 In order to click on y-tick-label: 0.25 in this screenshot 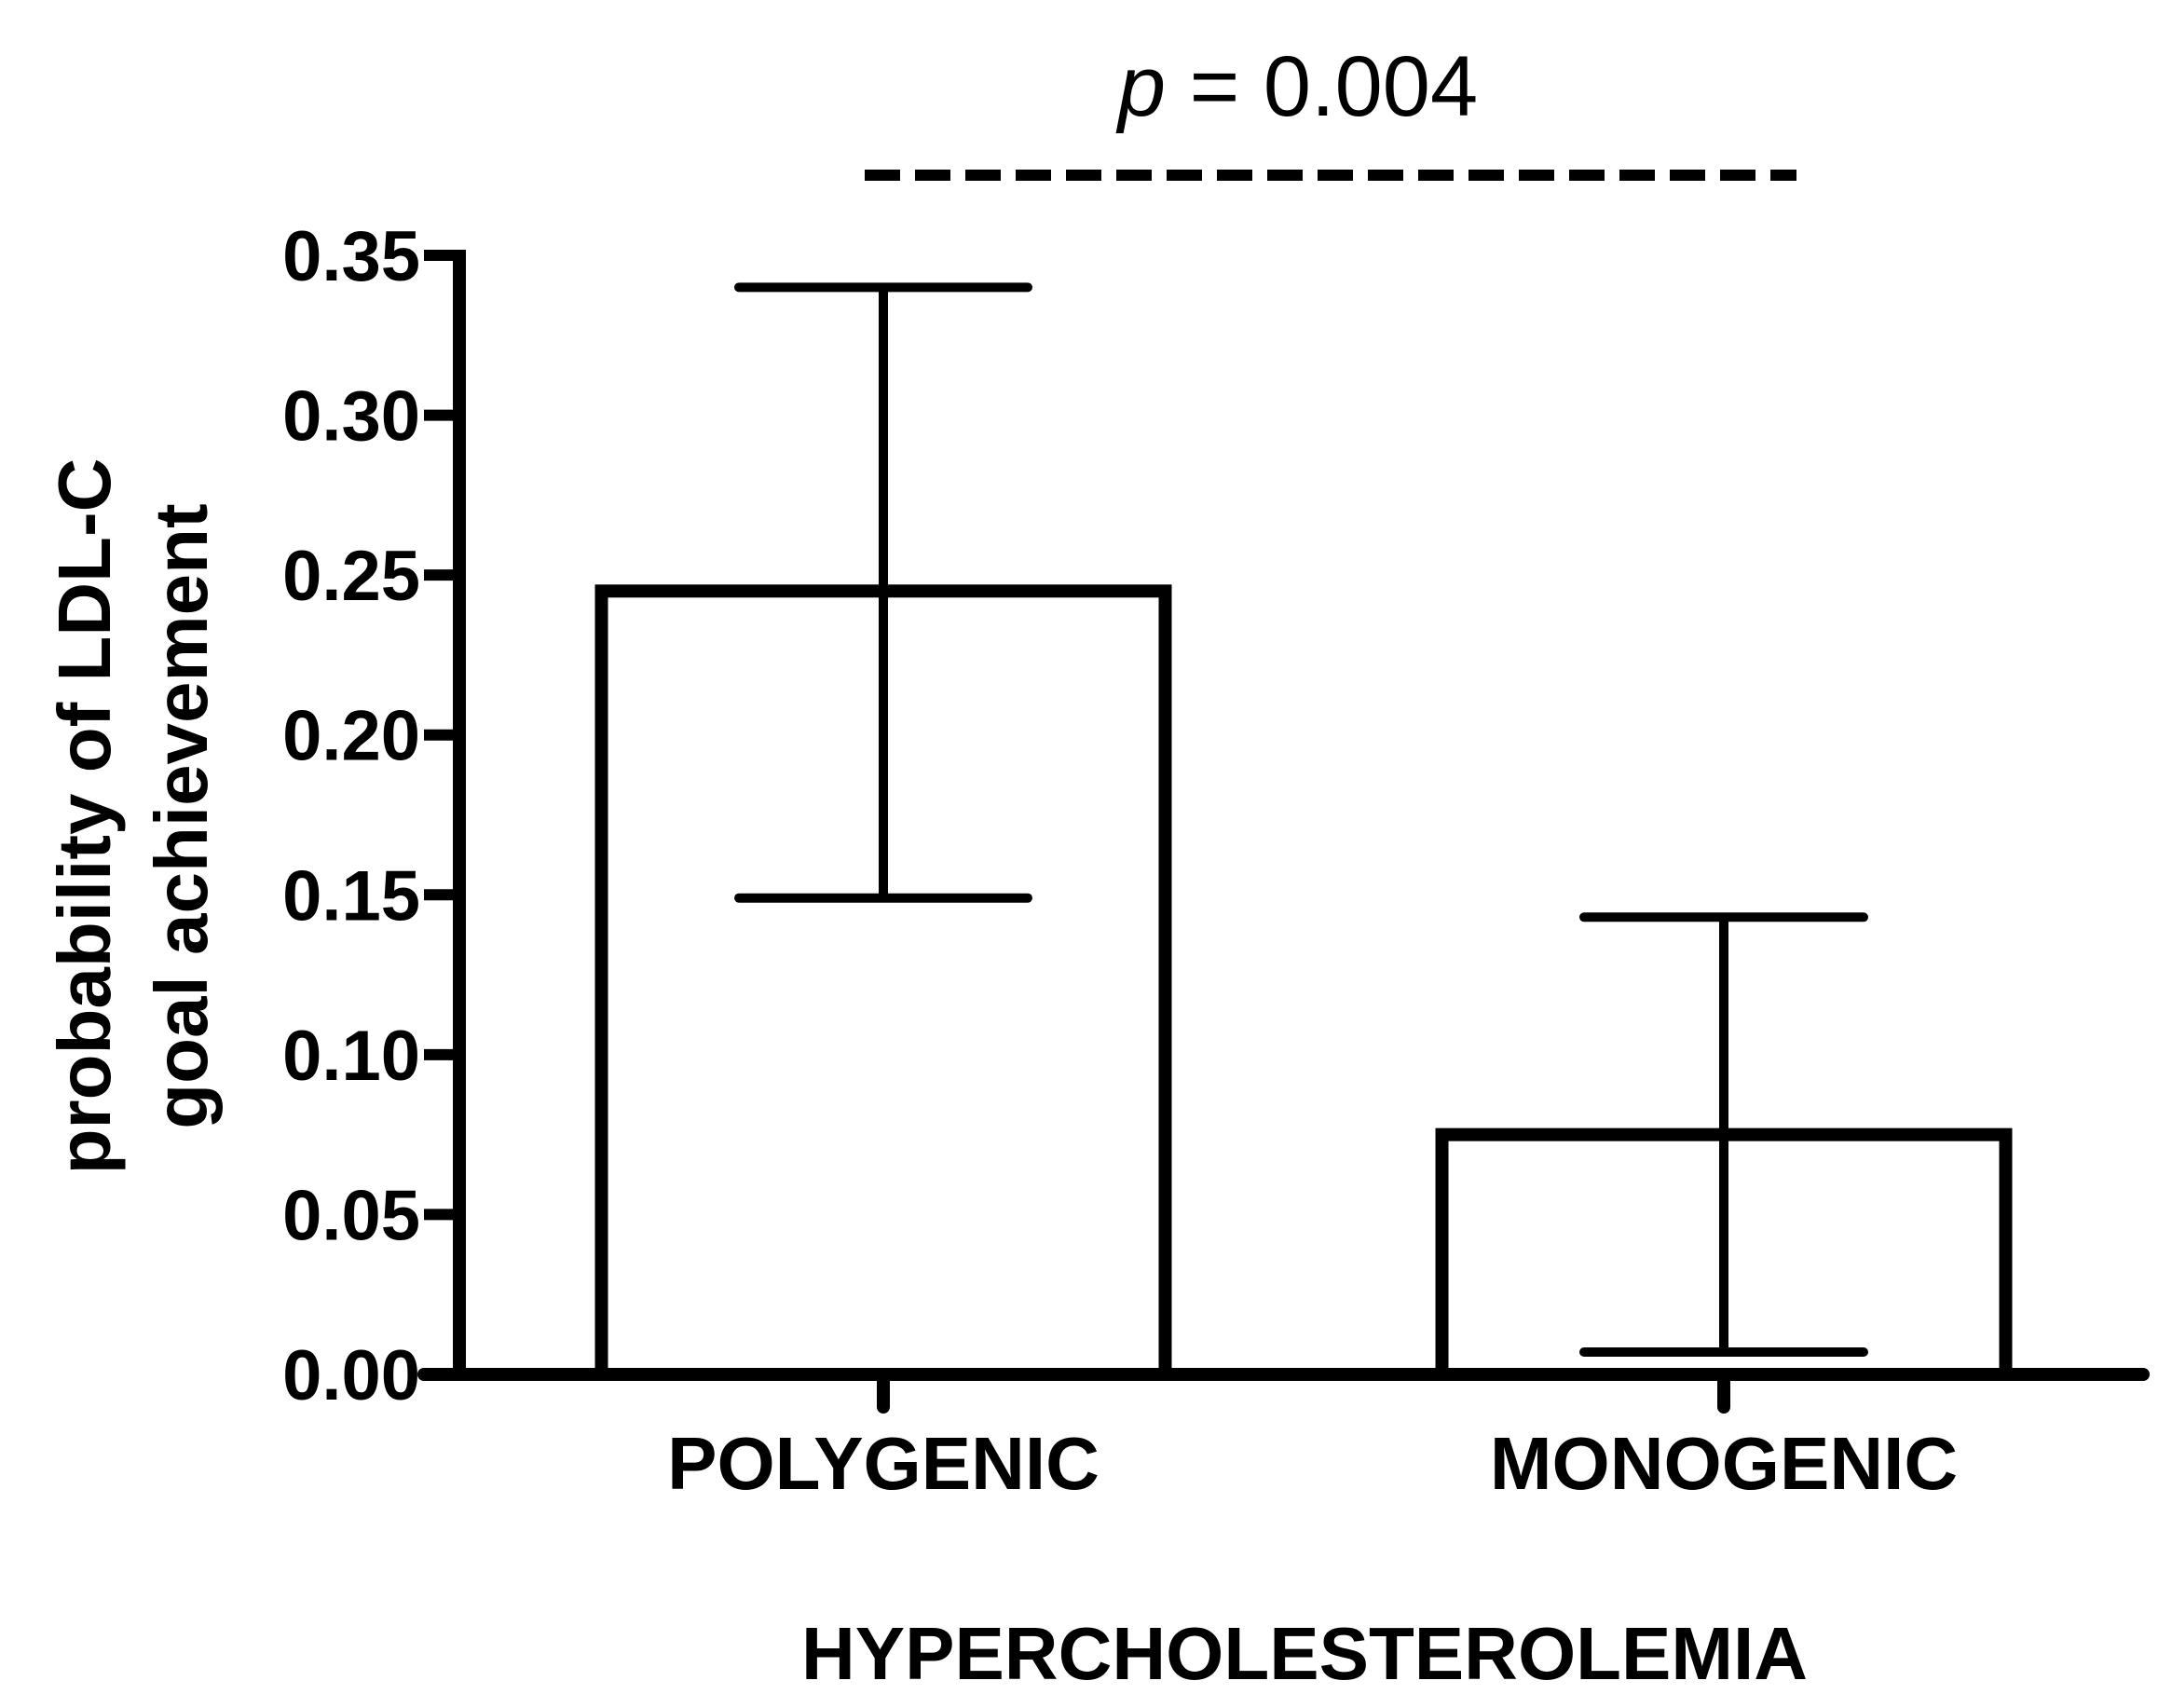, I will do `click(351, 576)`.